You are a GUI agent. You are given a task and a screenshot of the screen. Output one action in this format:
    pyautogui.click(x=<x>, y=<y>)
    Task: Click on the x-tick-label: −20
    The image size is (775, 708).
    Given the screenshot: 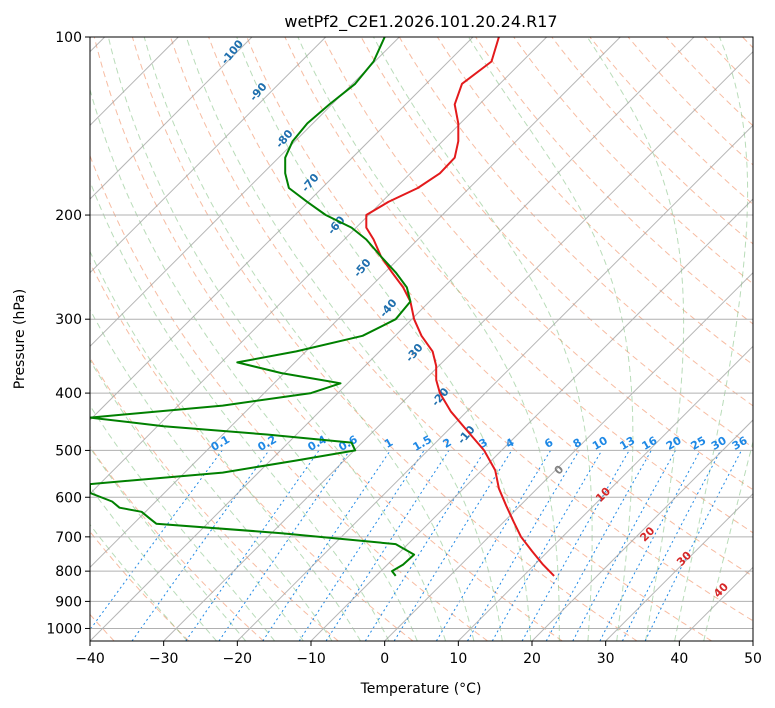 What is the action you would take?
    pyautogui.click(x=238, y=659)
    